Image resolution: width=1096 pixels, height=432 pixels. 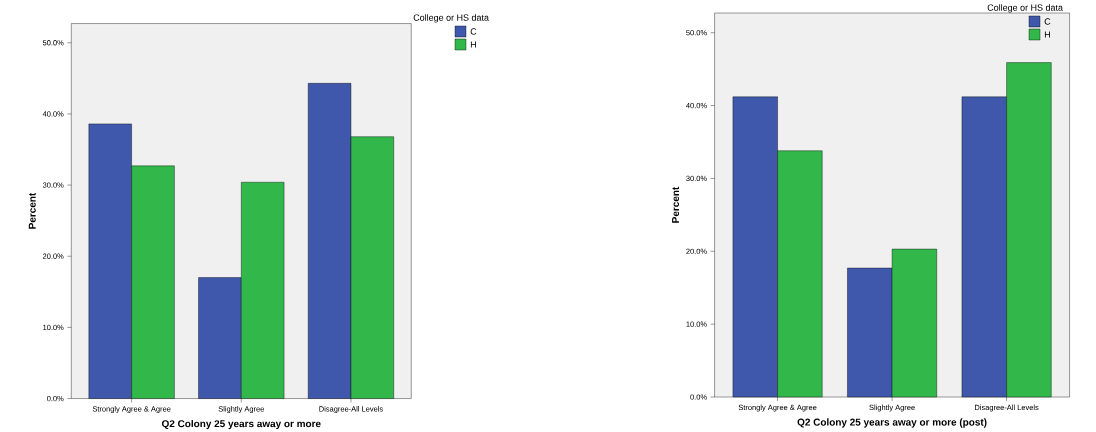 What do you see at coordinates (241, 424) in the screenshot?
I see `x-axis-title: Q2 Colony 25 years away or more` at bounding box center [241, 424].